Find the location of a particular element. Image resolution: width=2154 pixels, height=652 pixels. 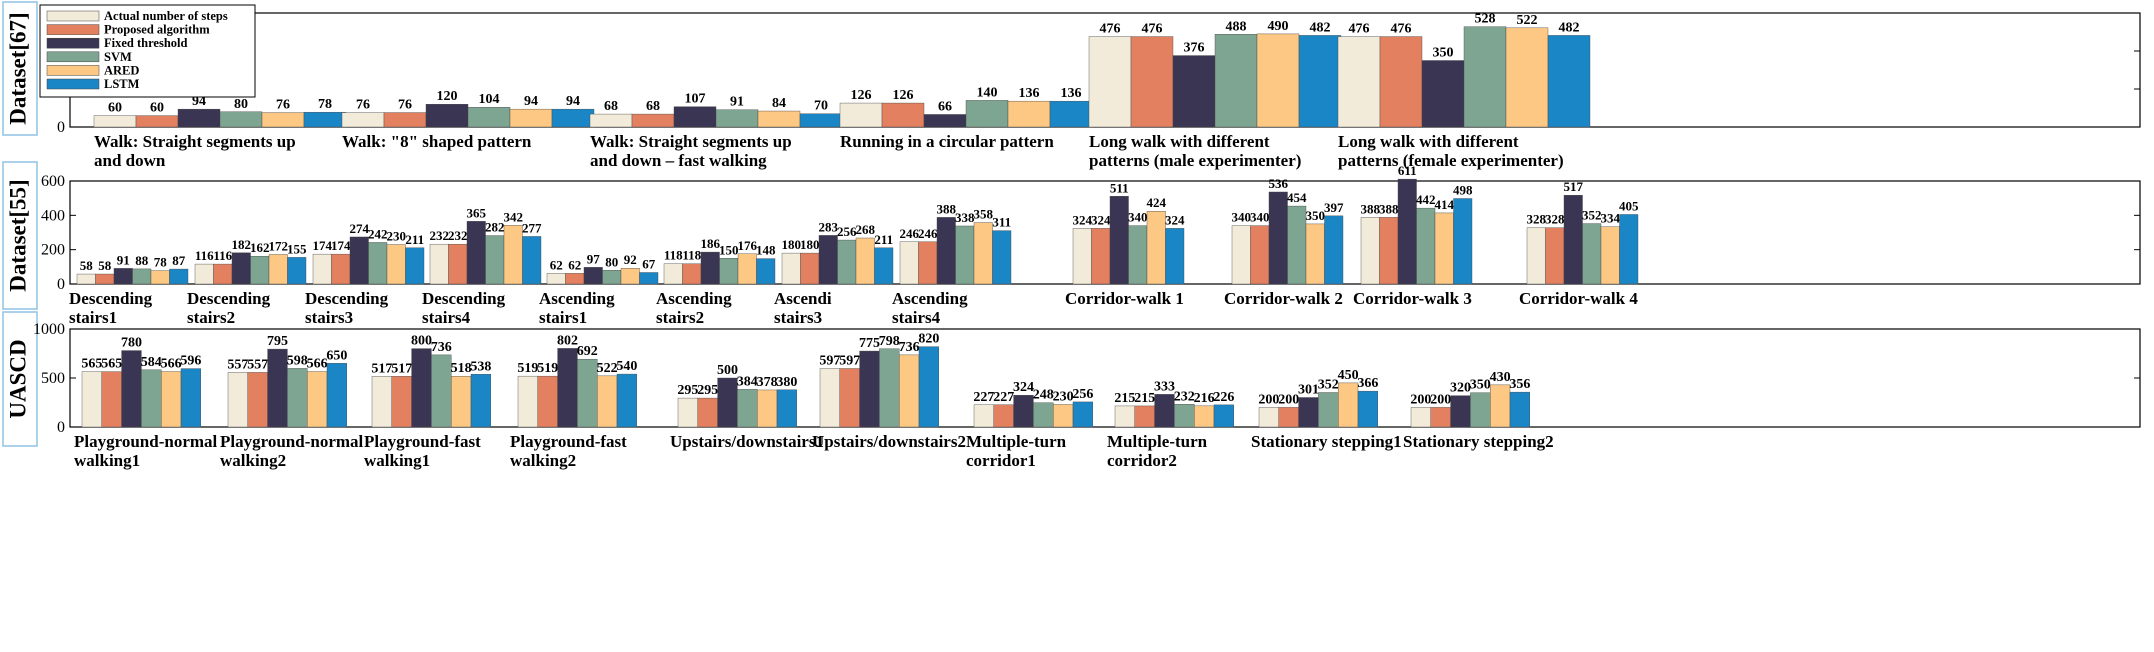

data-label: 798 is located at coordinates (889, 341).